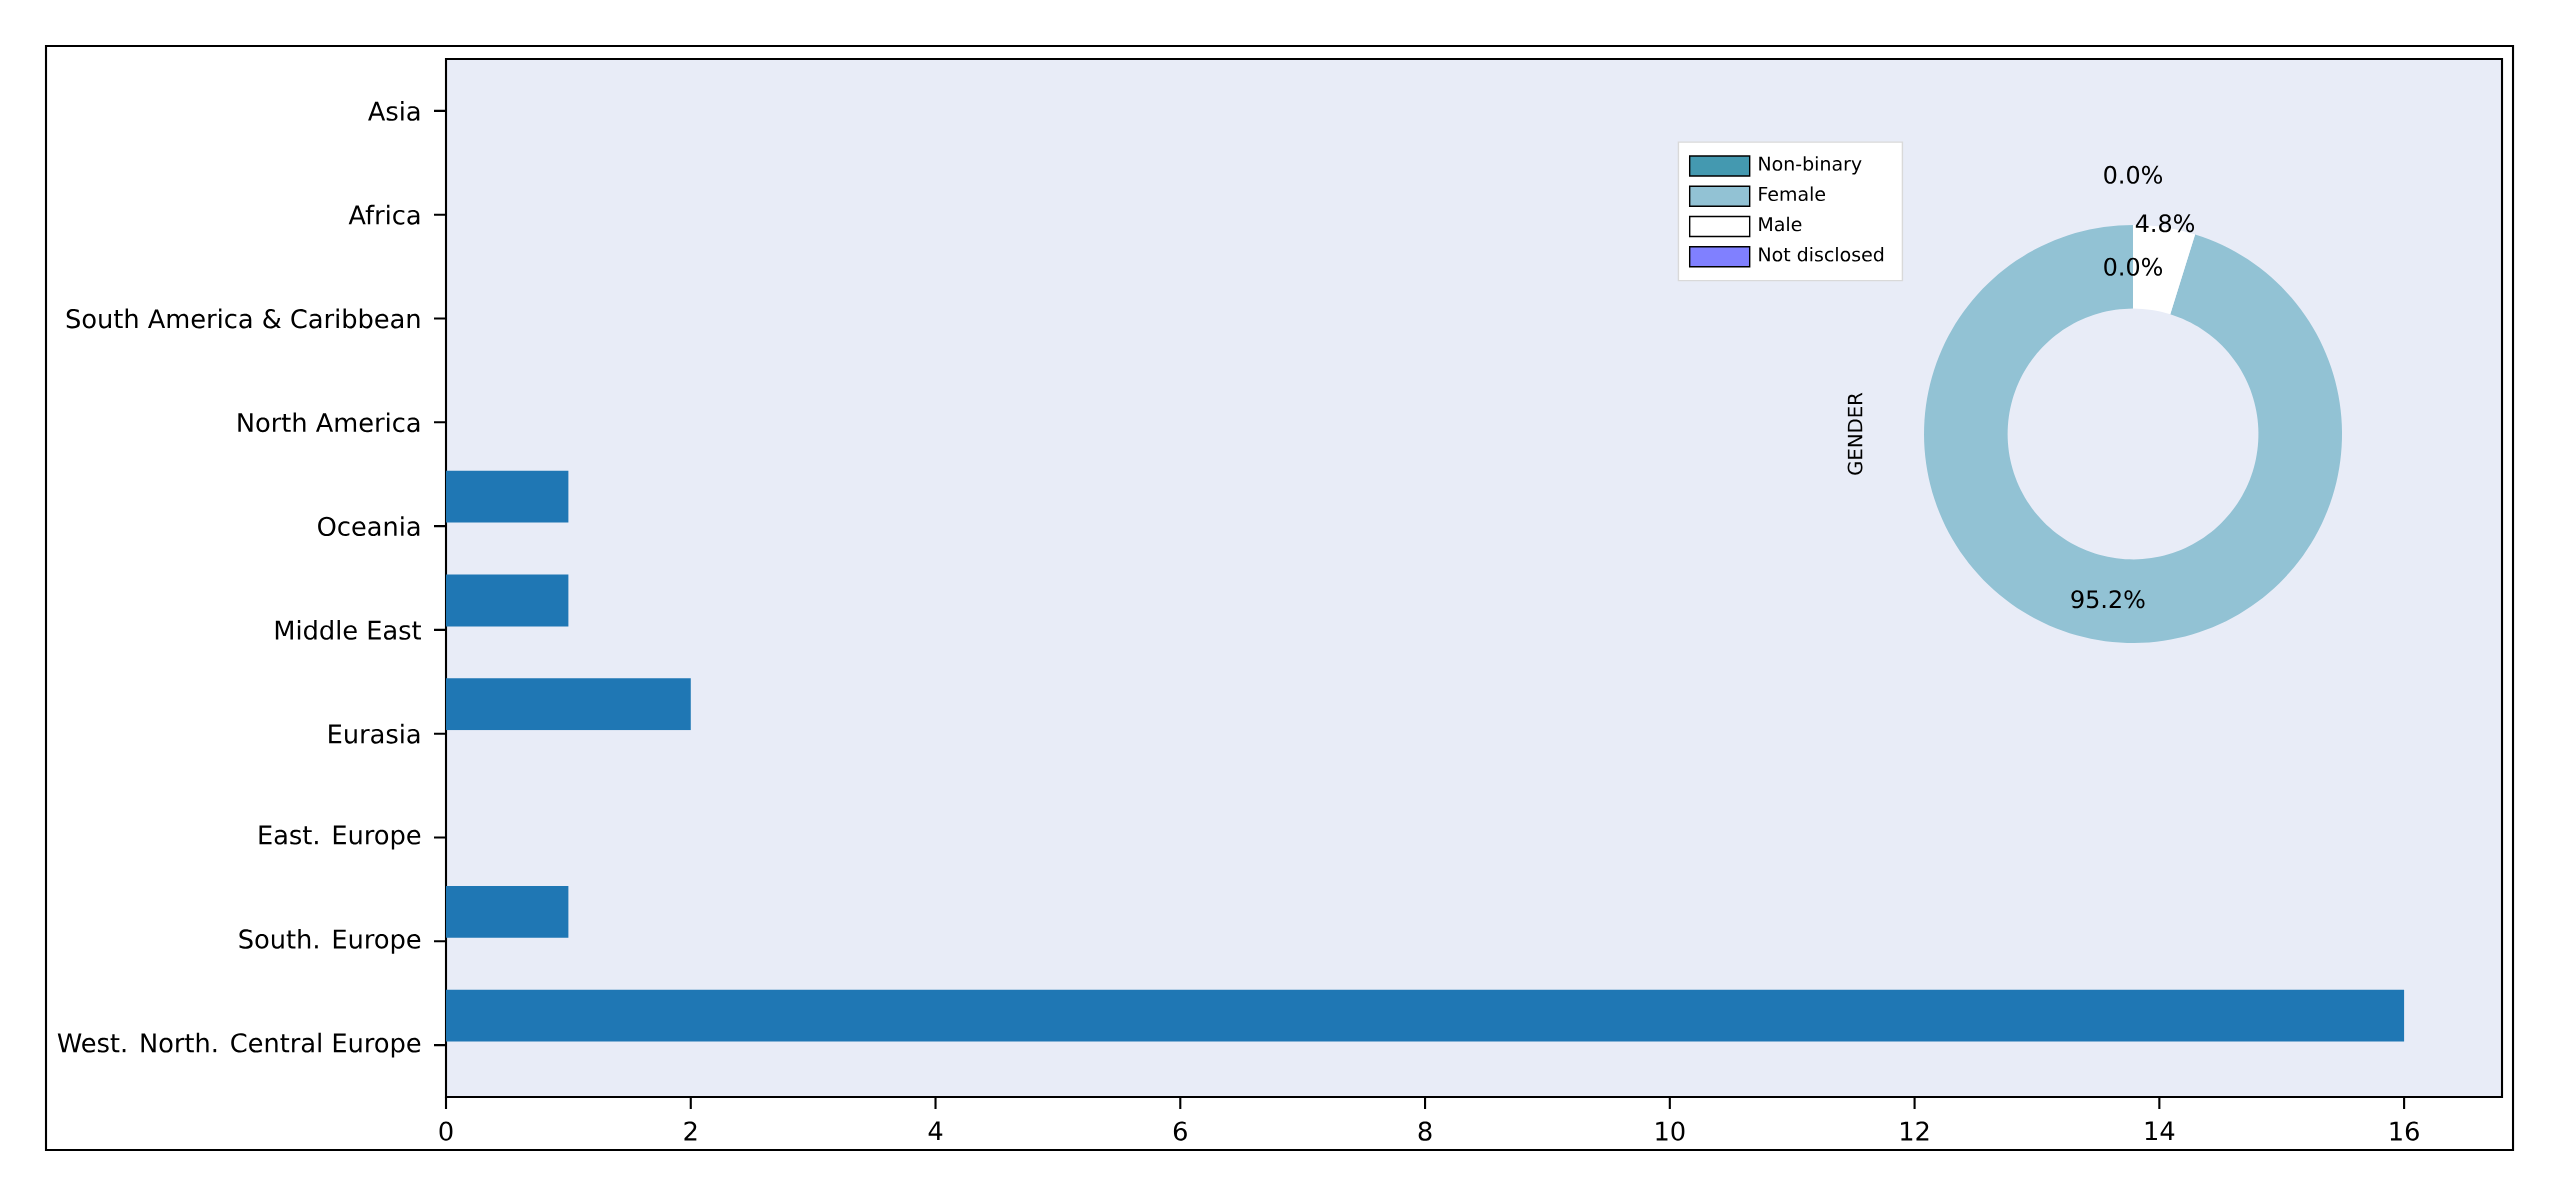  What do you see at coordinates (243, 318) in the screenshot?
I see `y-tick-label: South America & Caribbean` at bounding box center [243, 318].